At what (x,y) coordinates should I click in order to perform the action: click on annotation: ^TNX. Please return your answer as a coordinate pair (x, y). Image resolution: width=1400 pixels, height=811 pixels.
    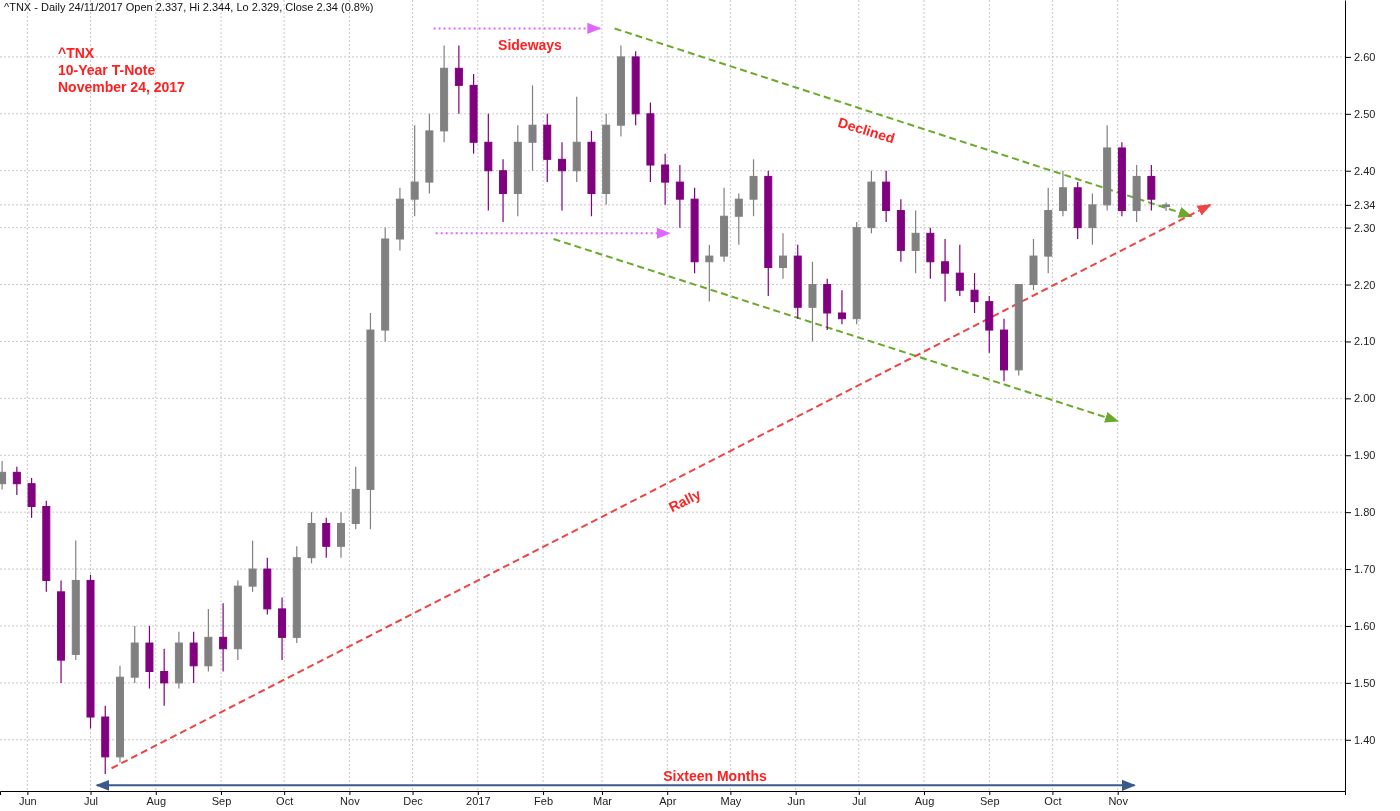
    Looking at the image, I should click on (76, 53).